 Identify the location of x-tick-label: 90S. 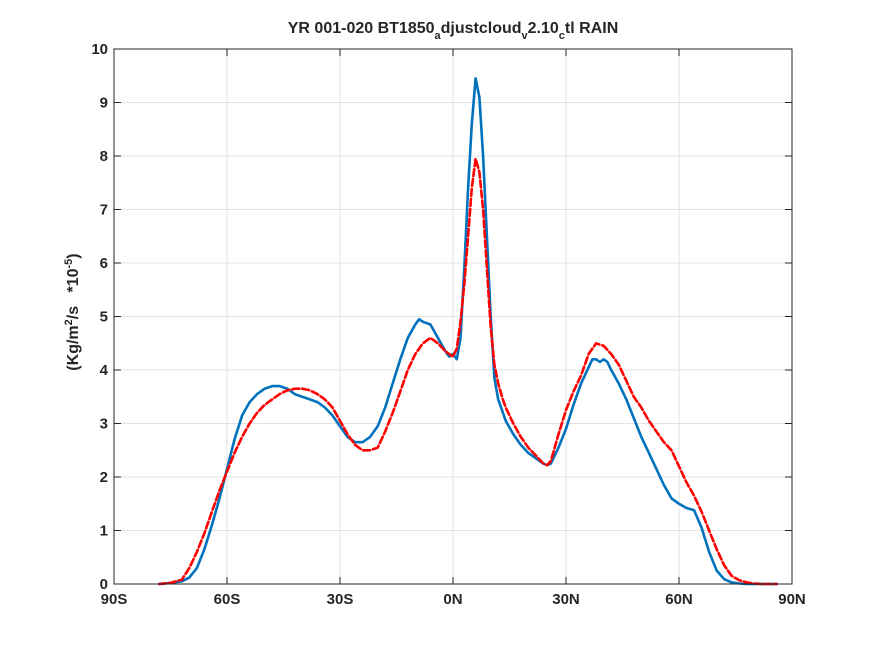
(114, 599).